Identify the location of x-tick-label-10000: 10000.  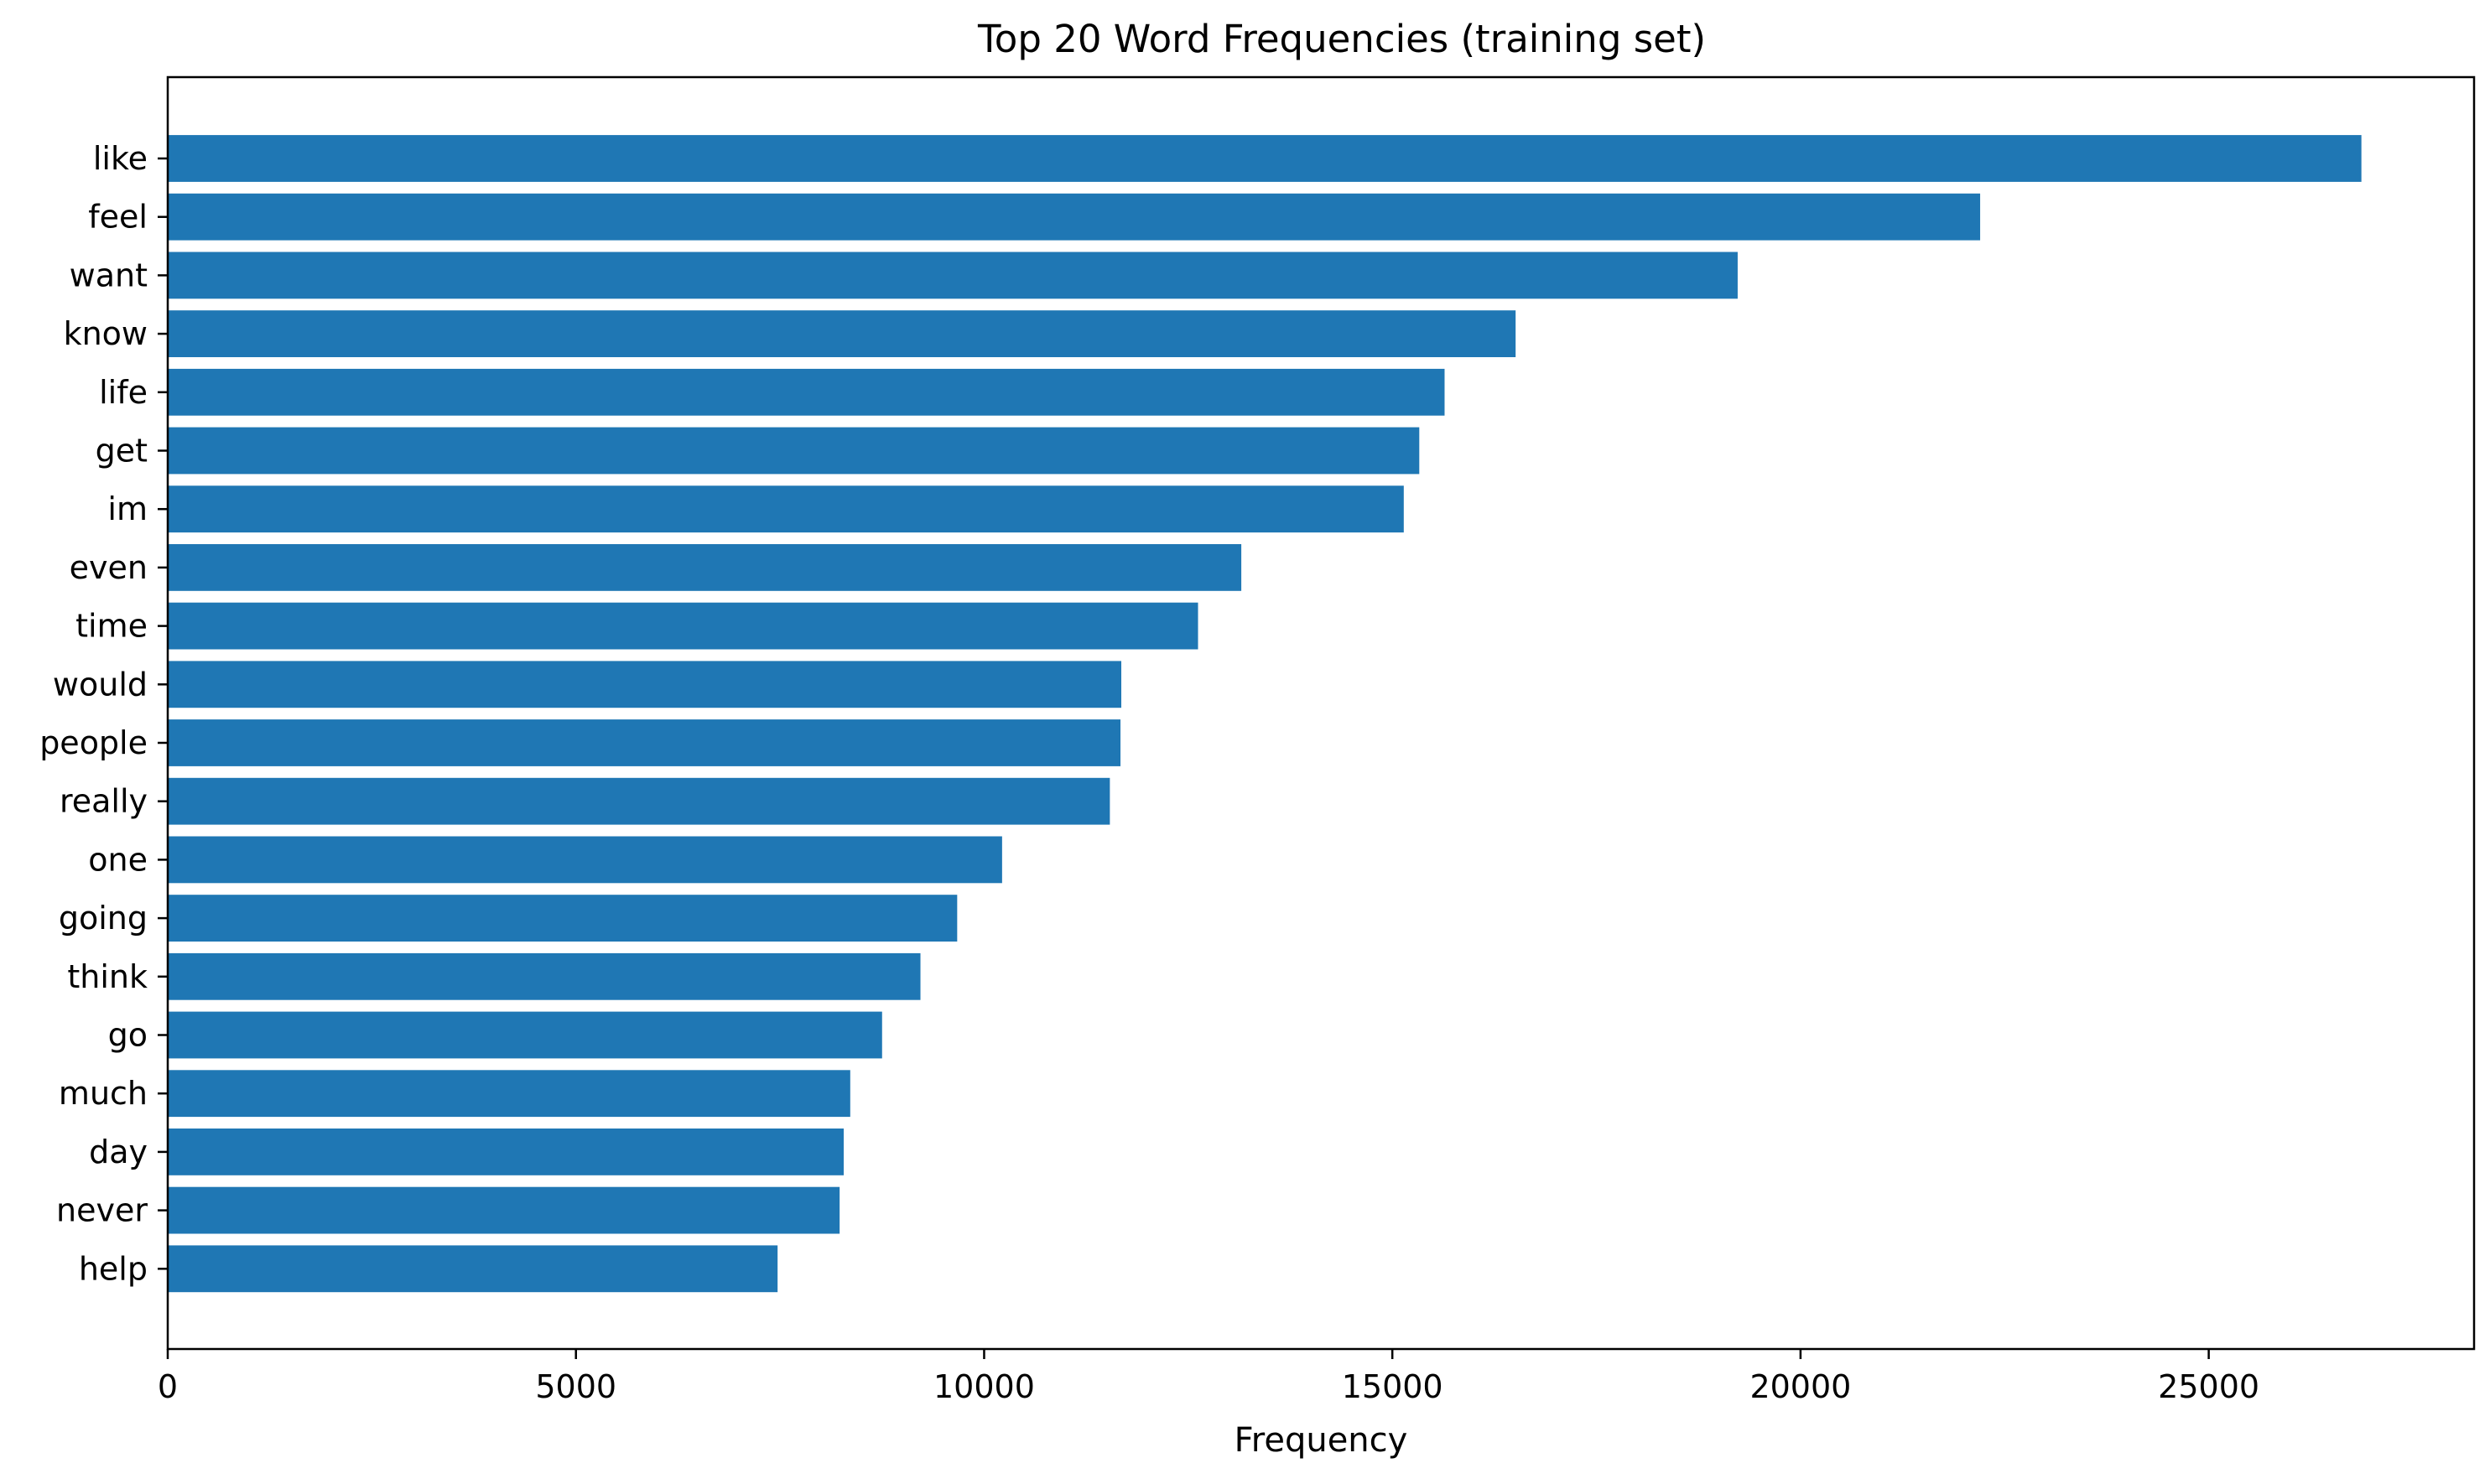
(984, 1386).